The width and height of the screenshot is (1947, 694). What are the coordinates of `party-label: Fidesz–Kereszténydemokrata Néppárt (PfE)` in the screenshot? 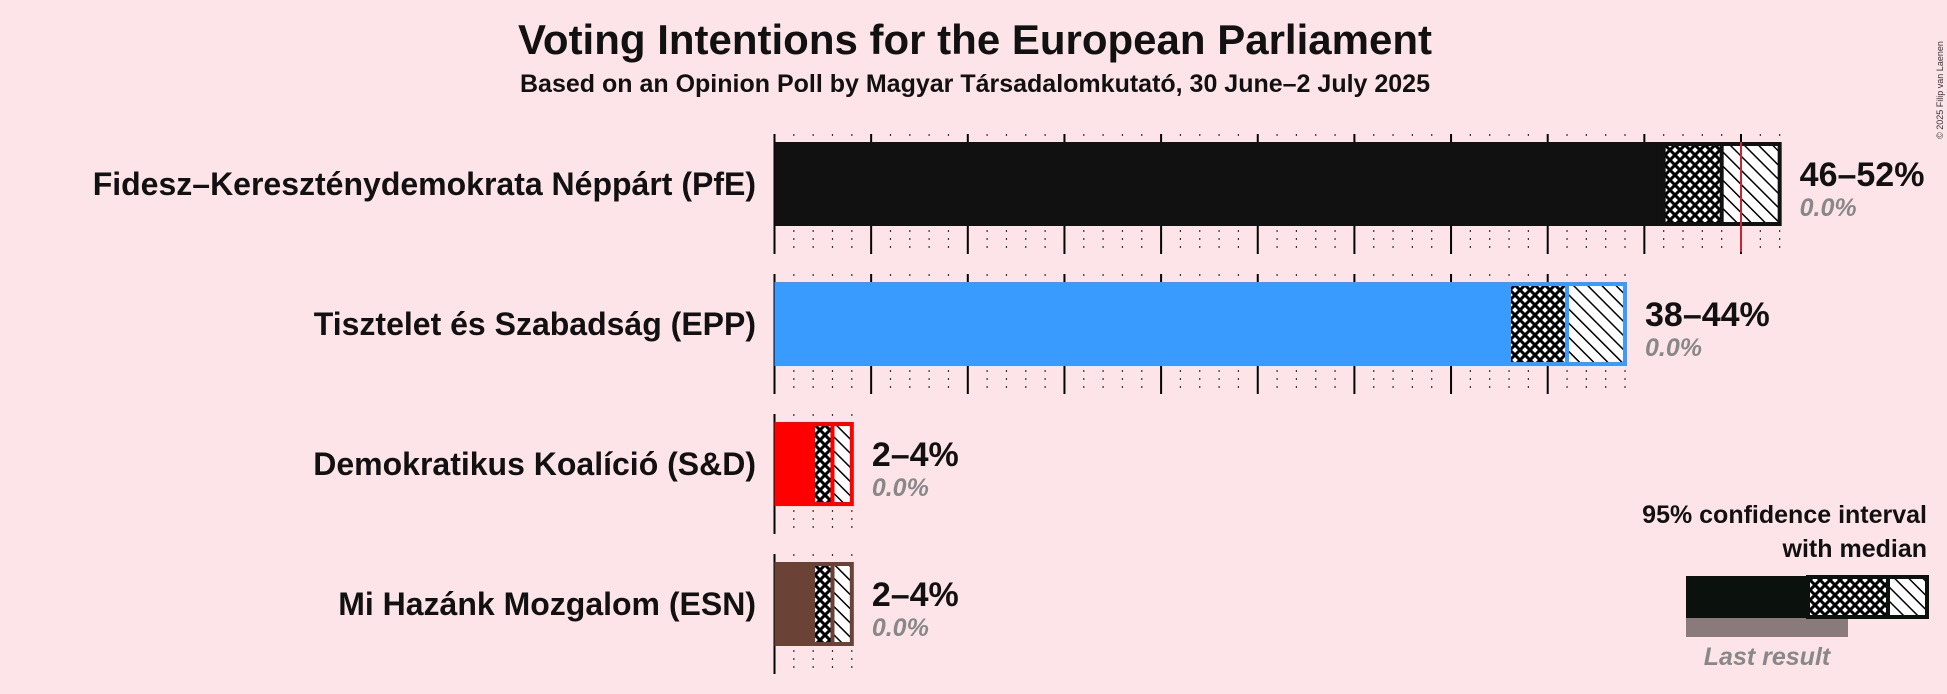 It's located at (424, 184).